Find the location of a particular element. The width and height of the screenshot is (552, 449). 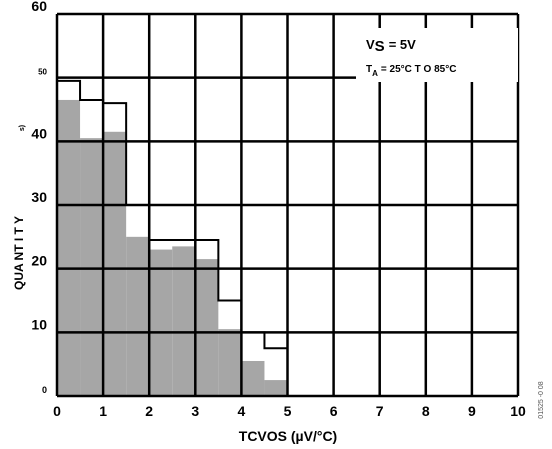

figure-id: 01525 -0 08 is located at coordinates (541, 399).